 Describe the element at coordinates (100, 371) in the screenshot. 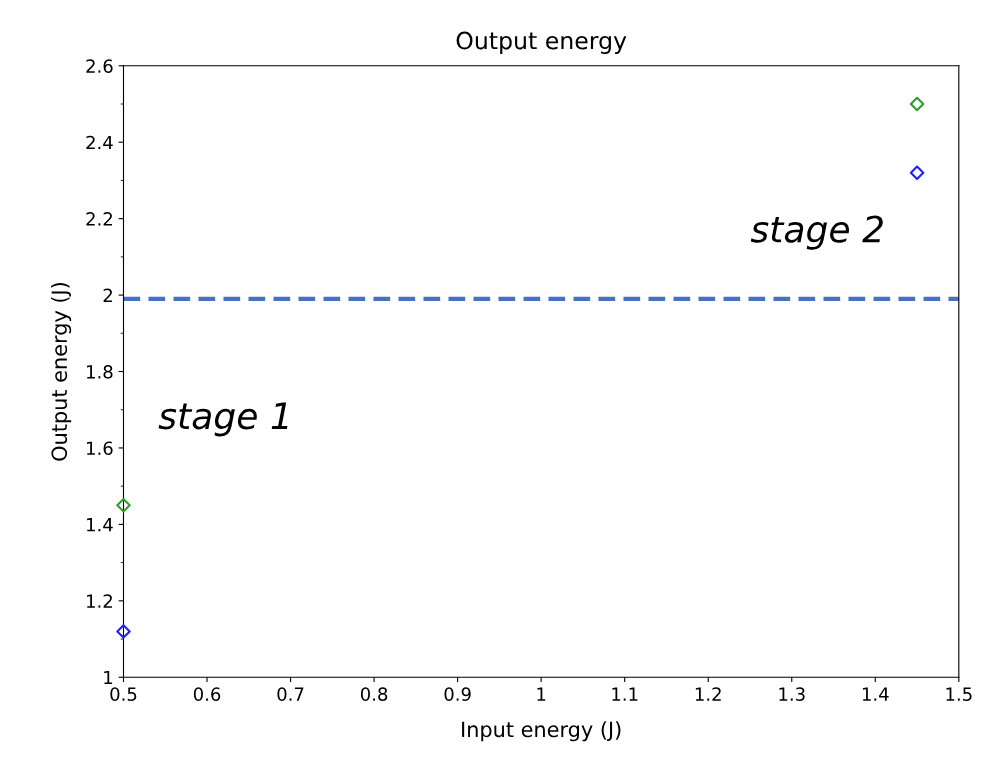

I see `y-tick-label: 1.8` at that location.